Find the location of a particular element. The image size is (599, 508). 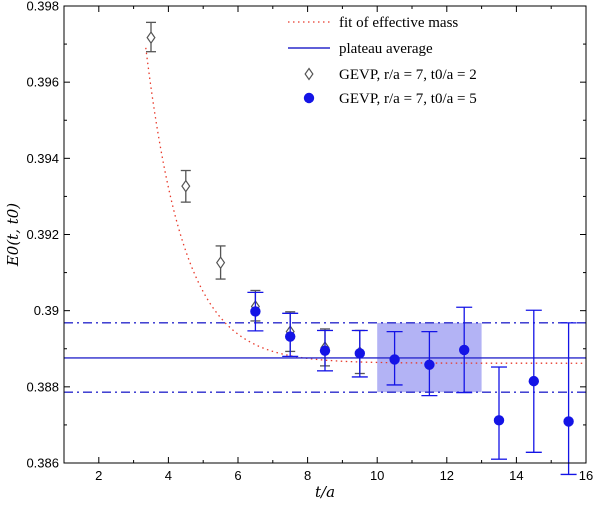

y-axis-label: E0(t, t0) is located at coordinates (13, 235).